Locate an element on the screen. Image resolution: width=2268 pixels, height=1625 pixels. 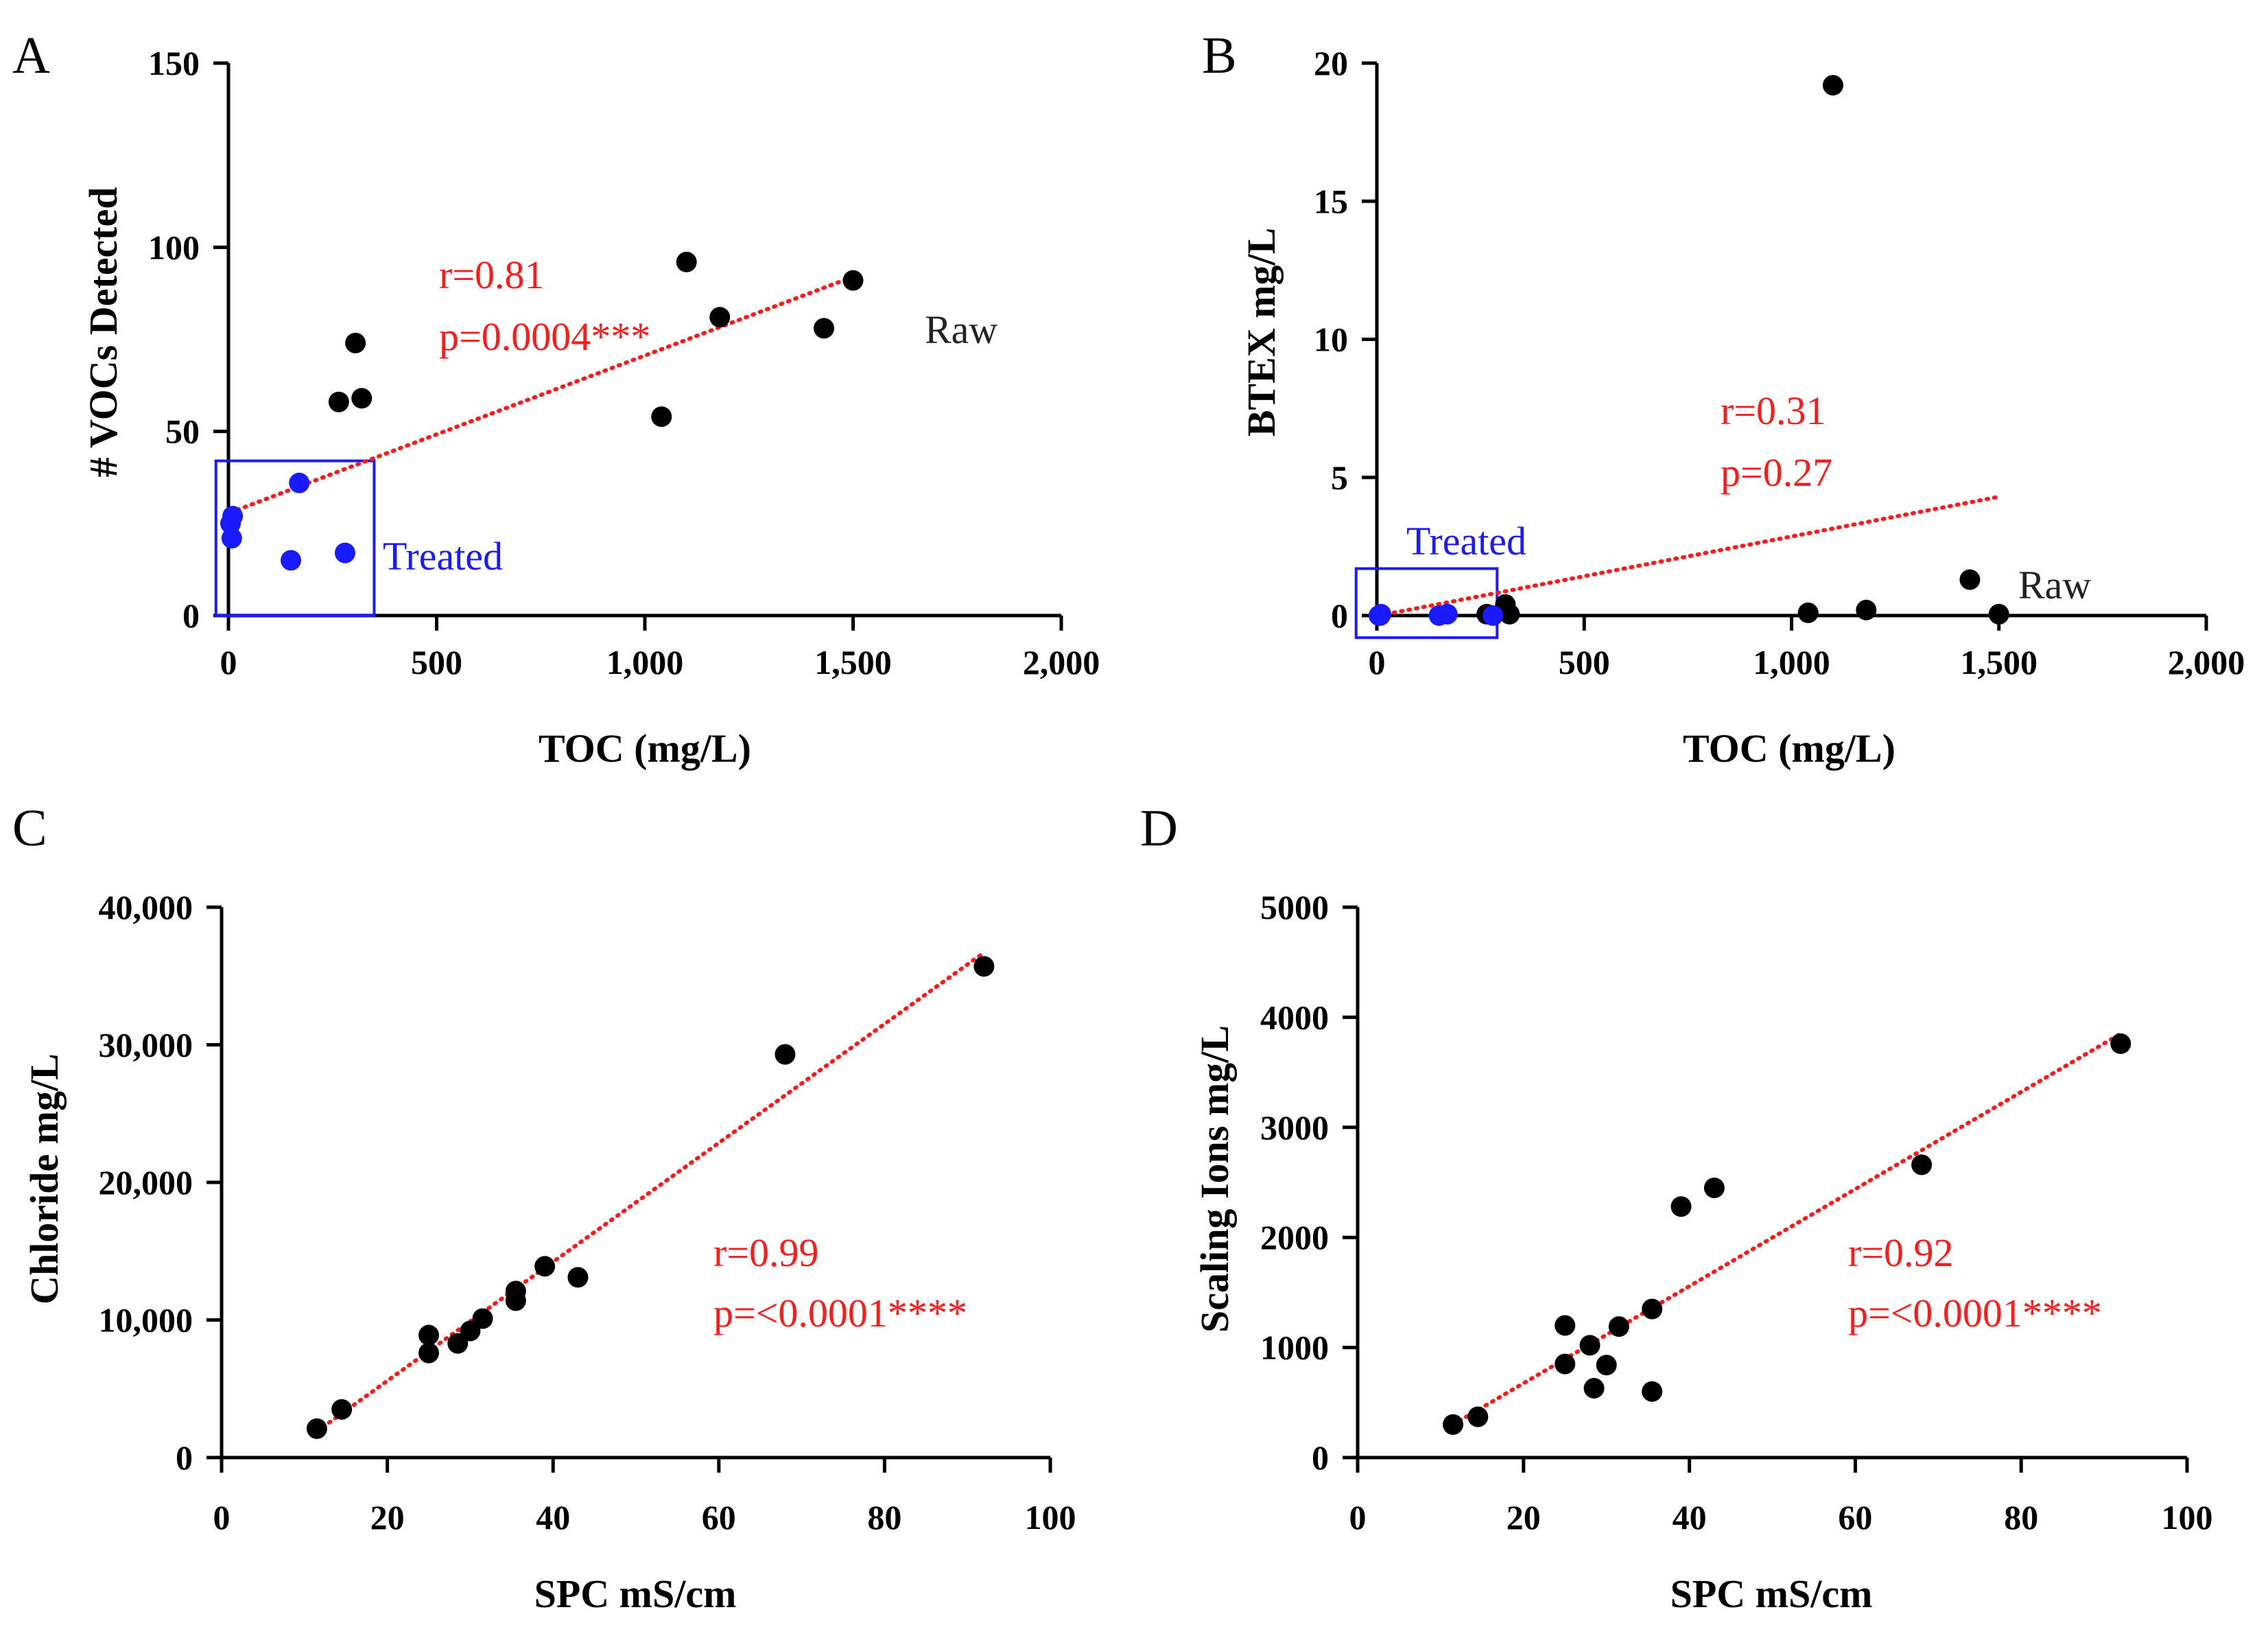
y-axis-title: BTEX mg/L is located at coordinates (1261, 333).